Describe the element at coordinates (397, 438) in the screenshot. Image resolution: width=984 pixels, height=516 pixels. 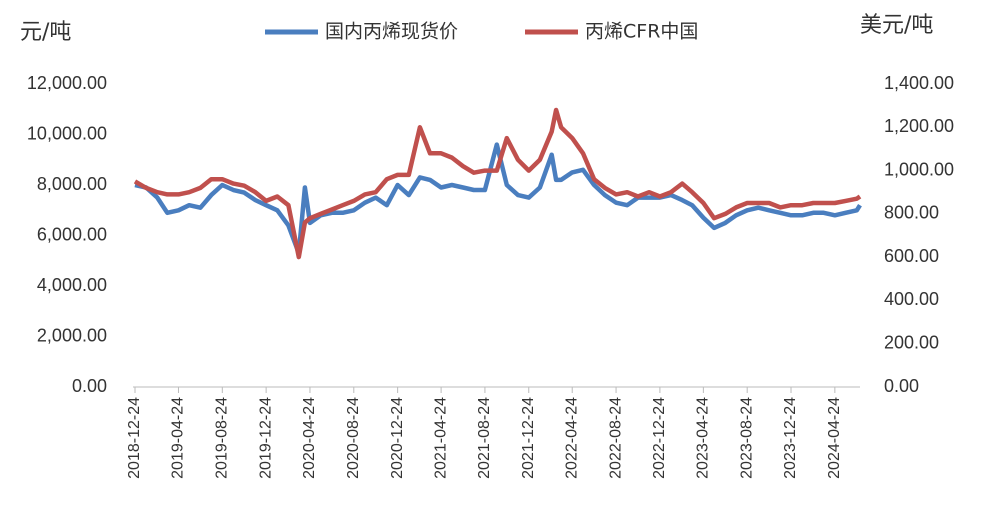
I see `x-tick-label: 2020-12-24` at that location.